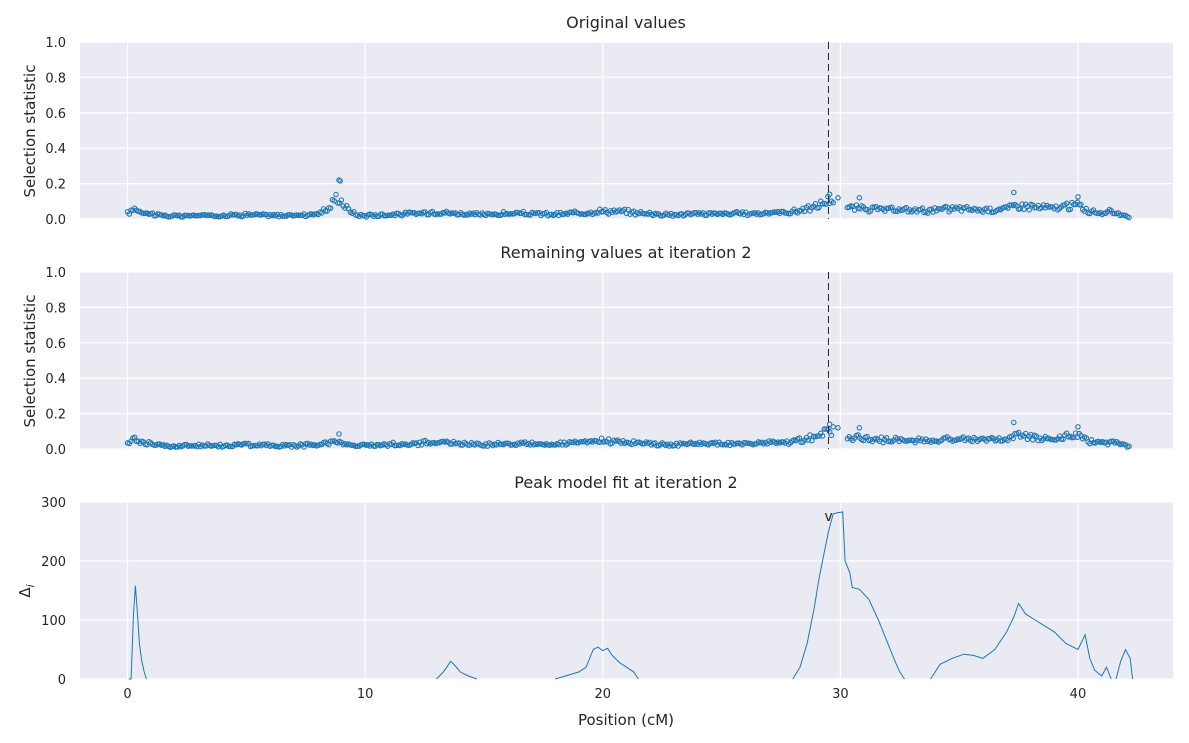 This screenshot has width=1189, height=743. What do you see at coordinates (1078, 694) in the screenshot?
I see `x-tick-label: 40` at bounding box center [1078, 694].